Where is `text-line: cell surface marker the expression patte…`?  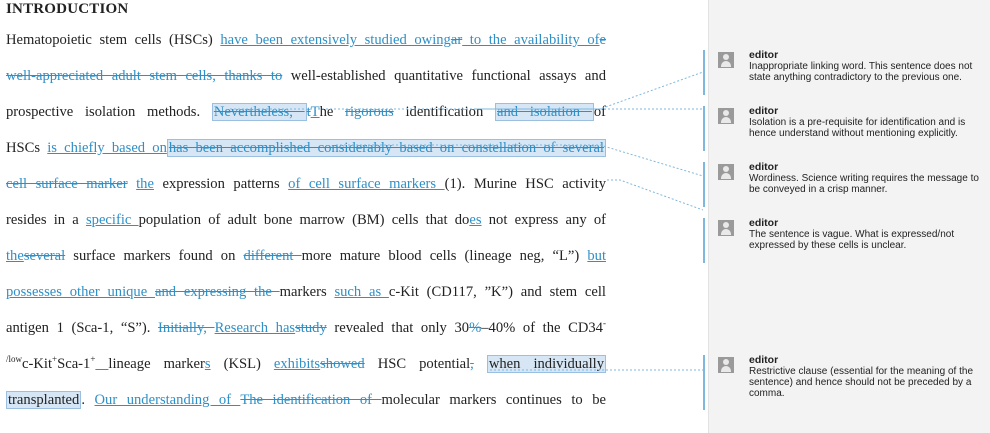 text-line: cell surface marker the expression patte… is located at coordinates (306, 184).